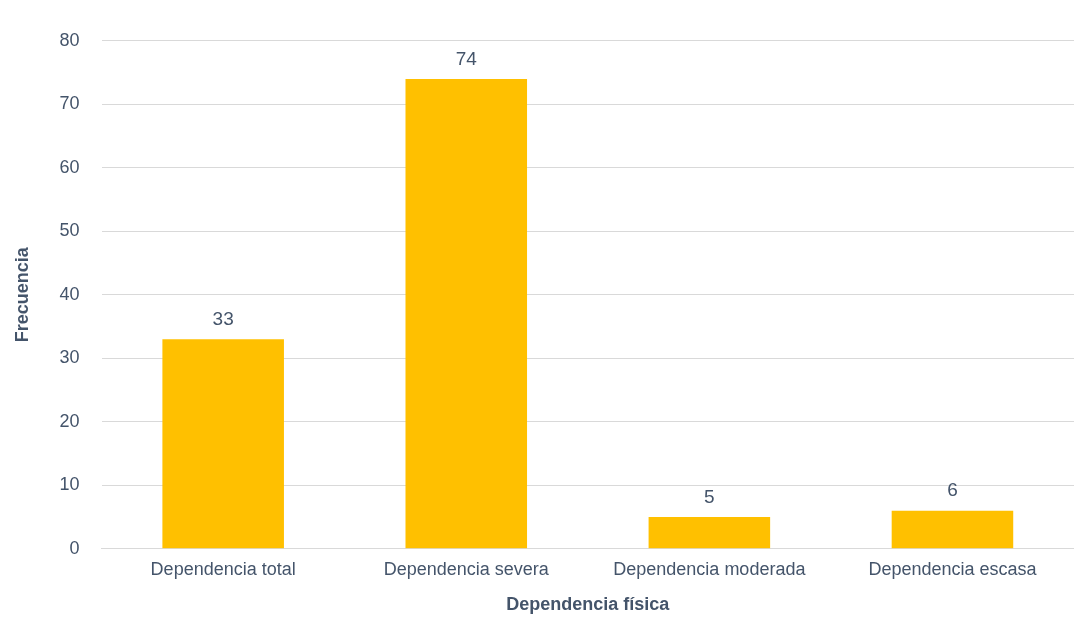  Describe the element at coordinates (69, 293) in the screenshot. I see `y-tick-label: 40` at that location.